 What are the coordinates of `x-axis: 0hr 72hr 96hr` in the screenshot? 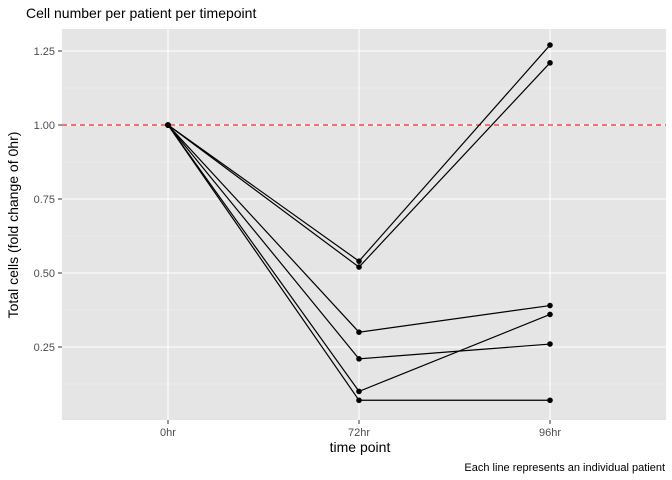 It's located at (360, 429).